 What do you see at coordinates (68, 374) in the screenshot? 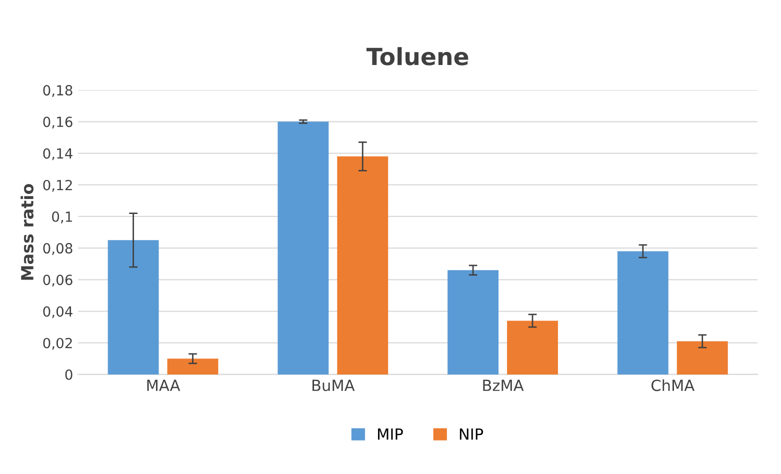
I see `y-tick-label: 0` at bounding box center [68, 374].